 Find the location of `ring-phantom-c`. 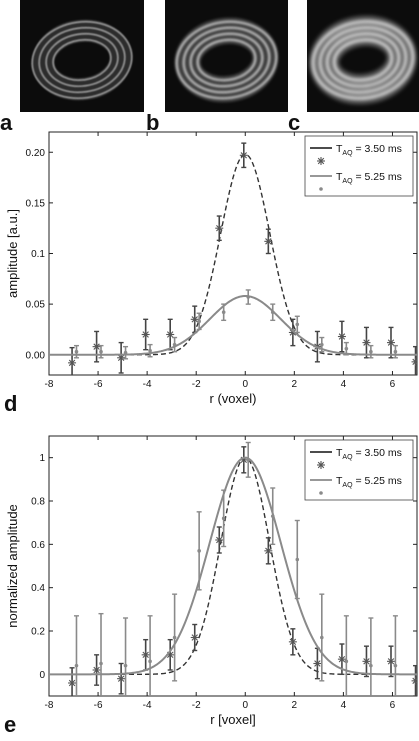

ring-phantom-c is located at coordinates (363, 60).